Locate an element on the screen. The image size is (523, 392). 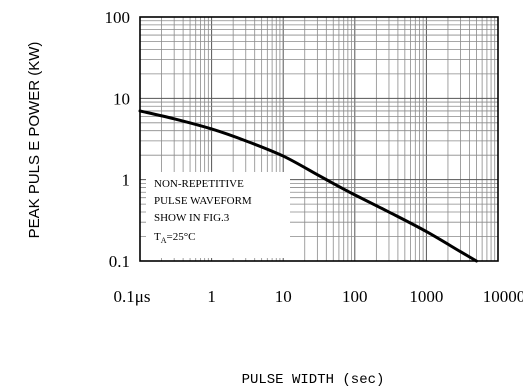
annotation-box is located at coordinates (218, 215).